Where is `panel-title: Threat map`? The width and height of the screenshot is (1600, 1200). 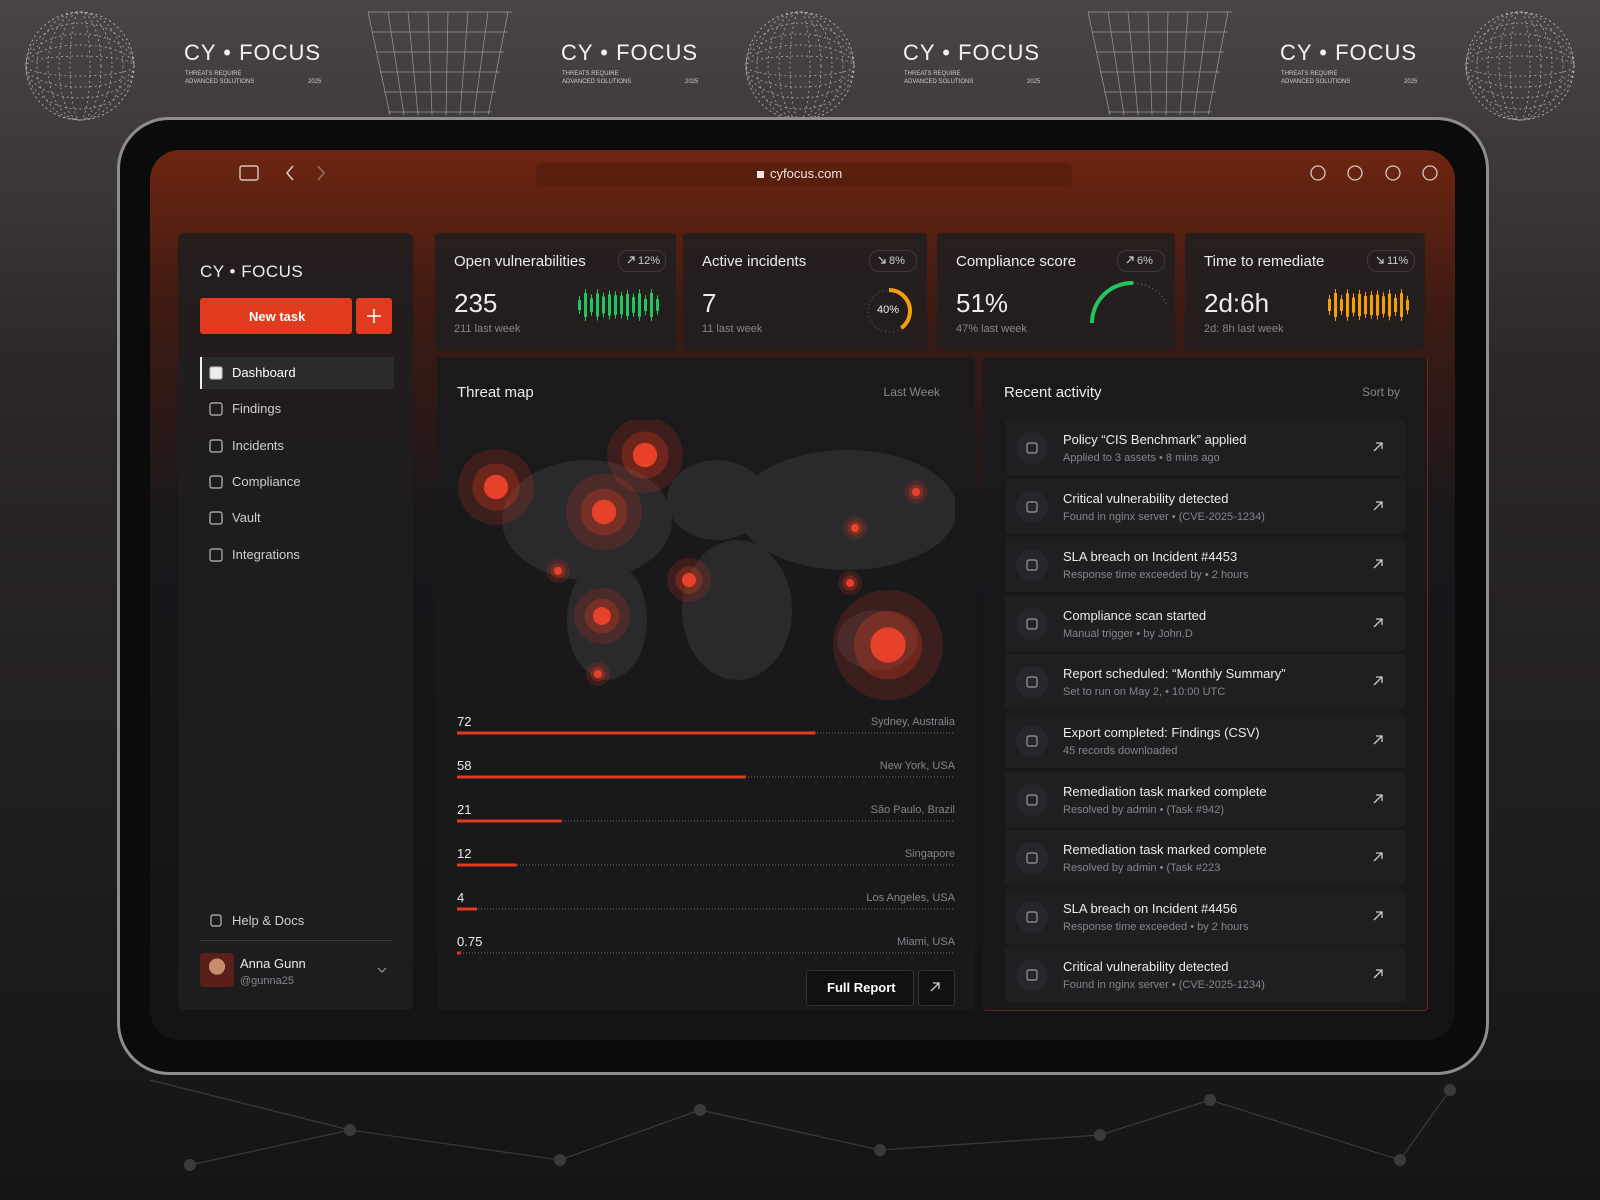 panel-title: Threat map is located at coordinates (495, 392).